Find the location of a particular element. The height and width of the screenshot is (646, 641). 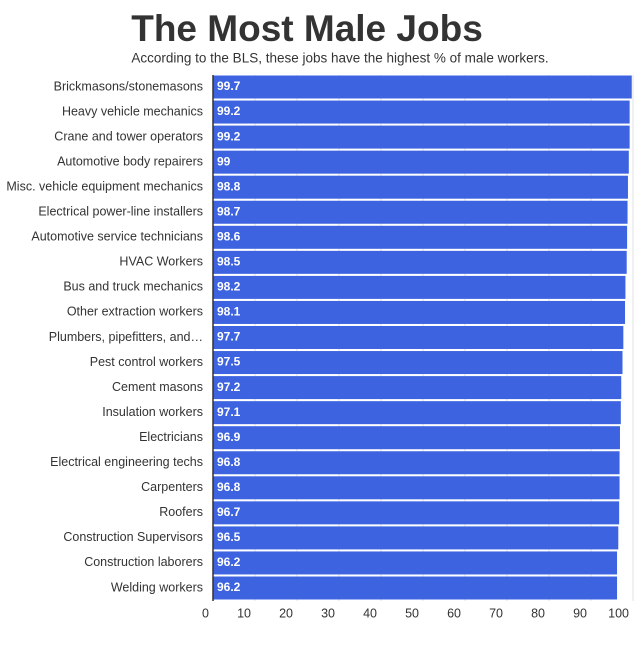

category-label: Cement masons is located at coordinates (157, 387).